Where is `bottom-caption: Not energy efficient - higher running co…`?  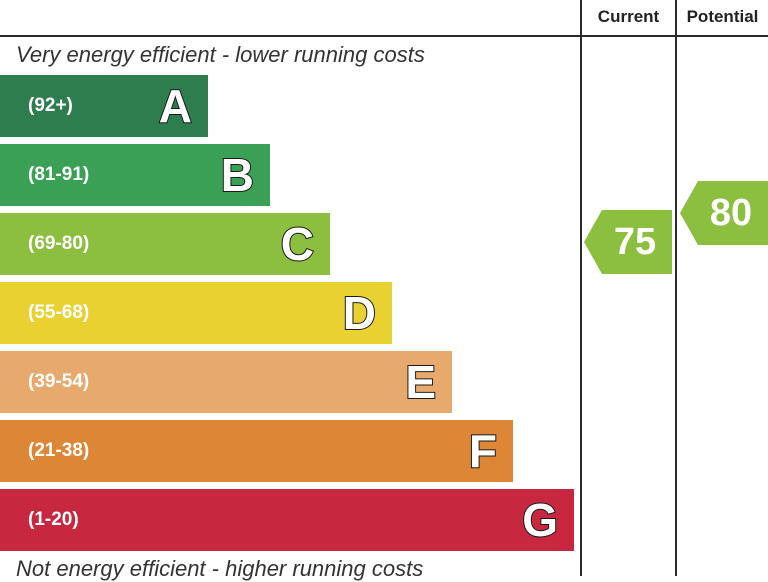
bottom-caption: Not energy efficient - higher running co… is located at coordinates (220, 568).